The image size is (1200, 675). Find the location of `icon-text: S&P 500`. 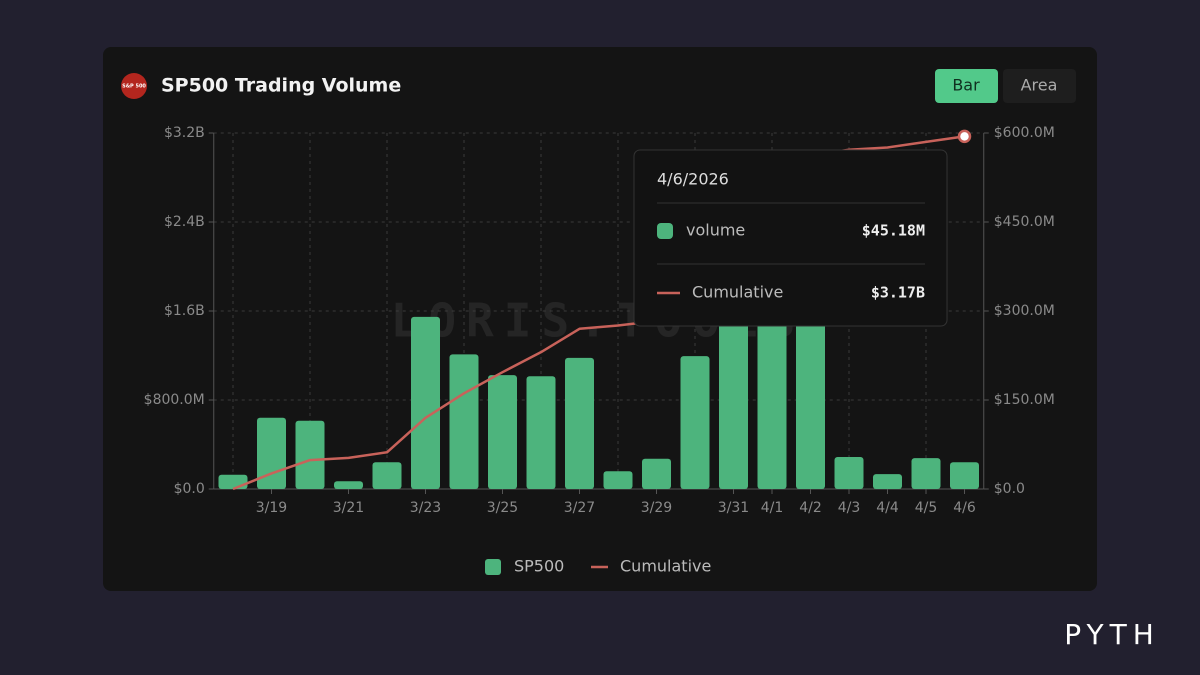

icon-text: S&P 500 is located at coordinates (134, 87).